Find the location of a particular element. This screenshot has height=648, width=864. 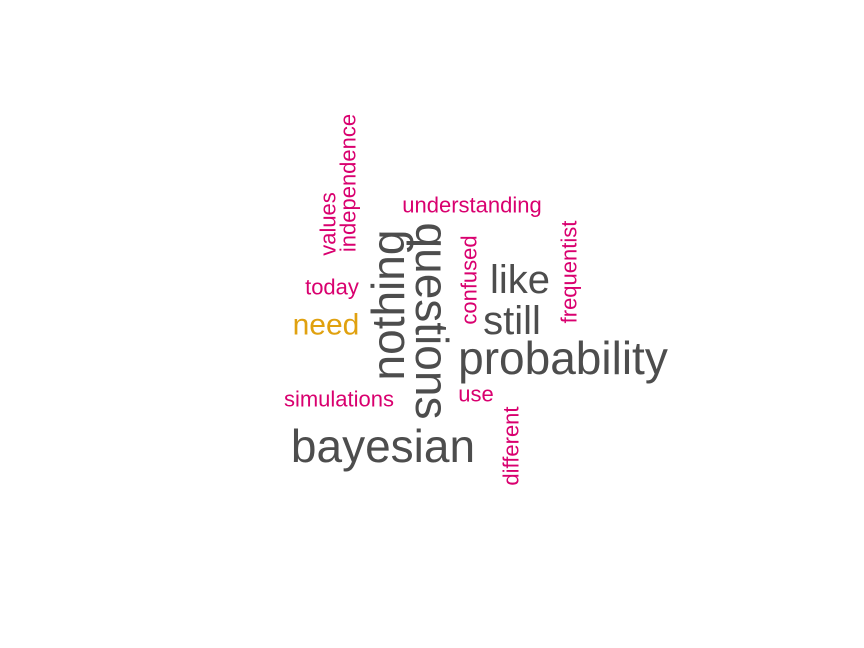

word-today: today is located at coordinates (332, 287).